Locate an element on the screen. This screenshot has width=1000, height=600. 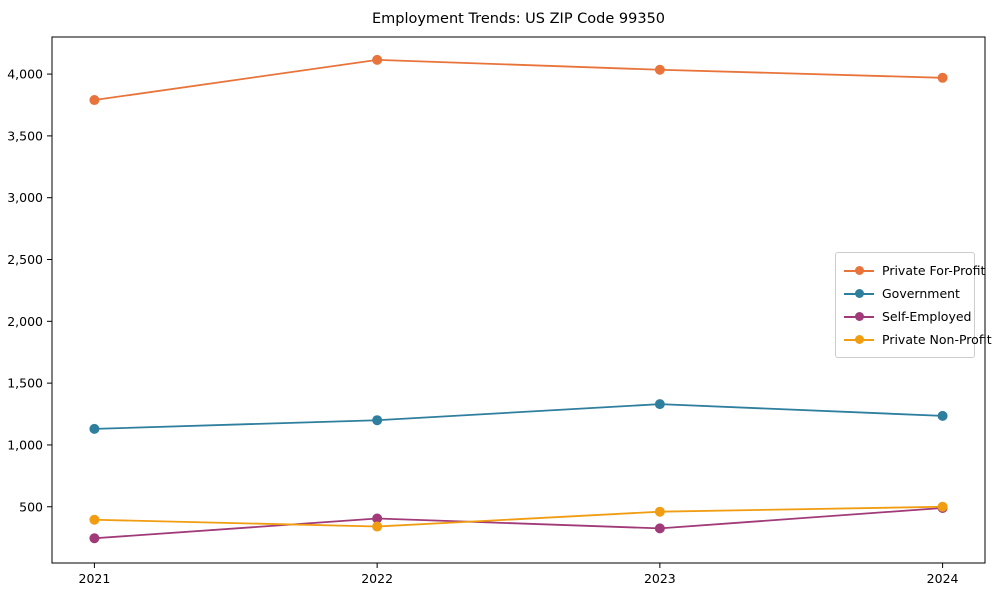
series-line-self-employed is located at coordinates (518, 523).